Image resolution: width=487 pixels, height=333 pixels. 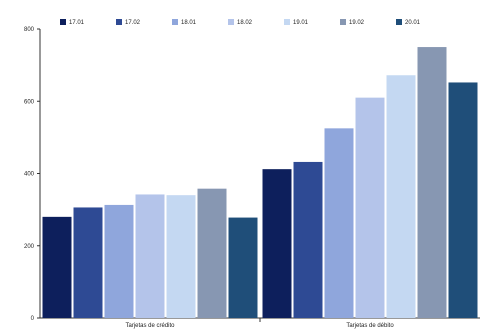 I want to click on bar-19.02-0, so click(x=212, y=253).